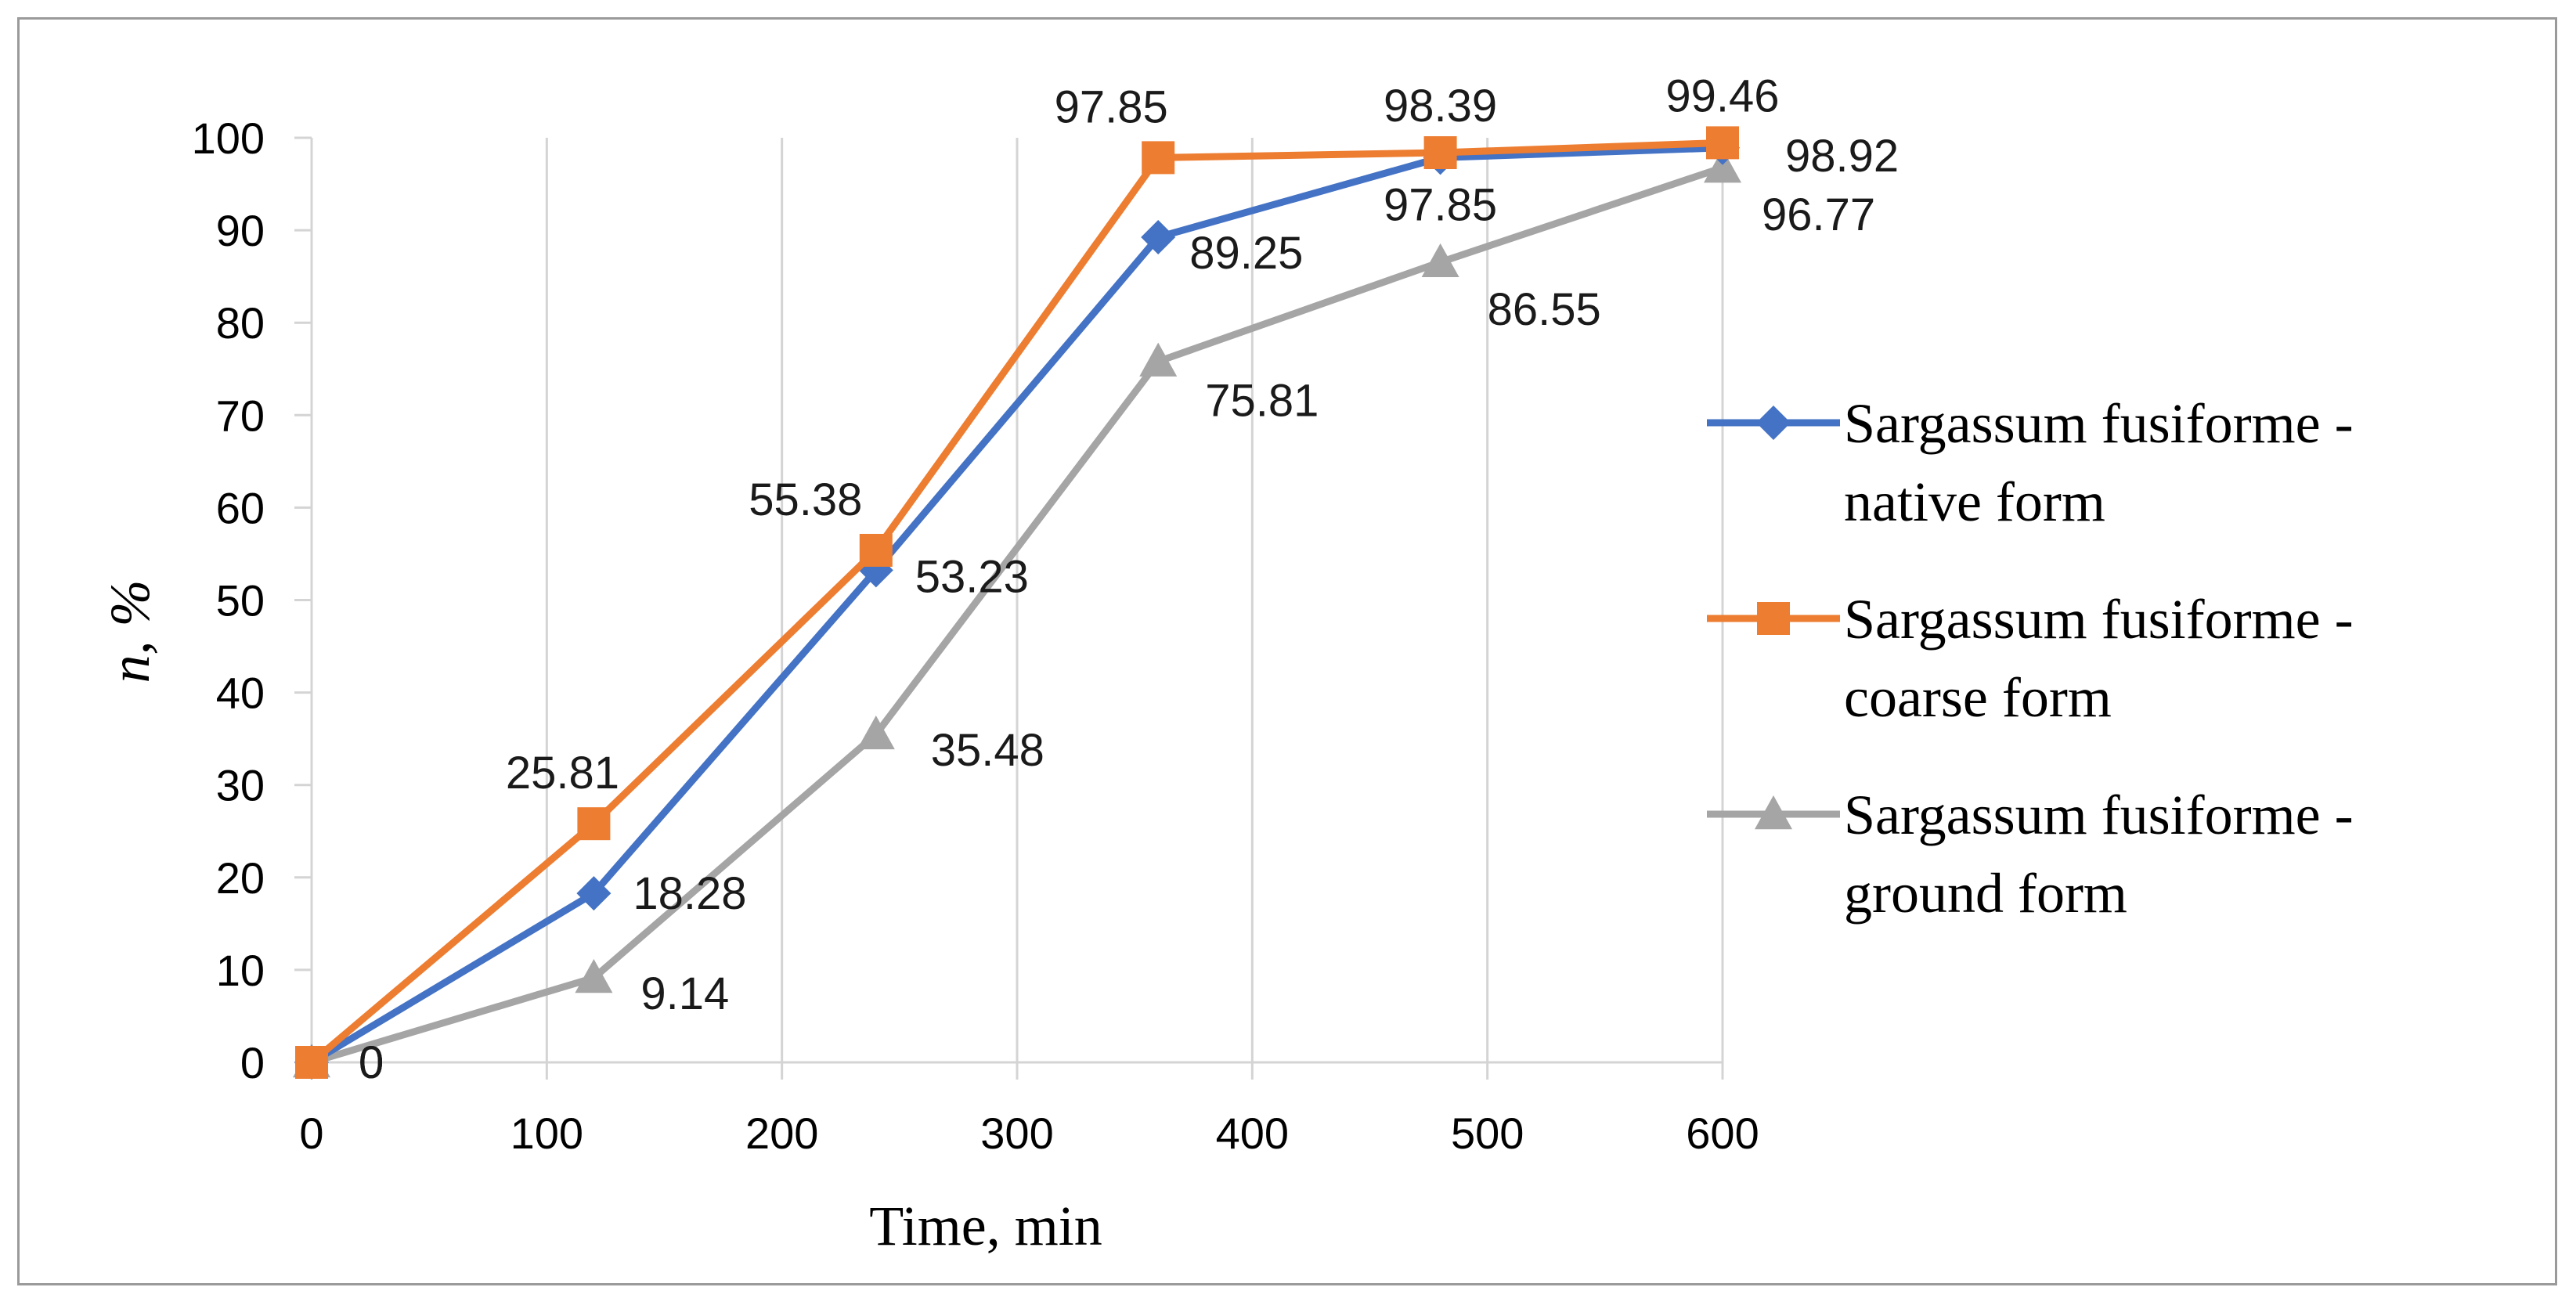 The height and width of the screenshot is (1316, 2576). I want to click on data-label: 99.46, so click(1722, 96).